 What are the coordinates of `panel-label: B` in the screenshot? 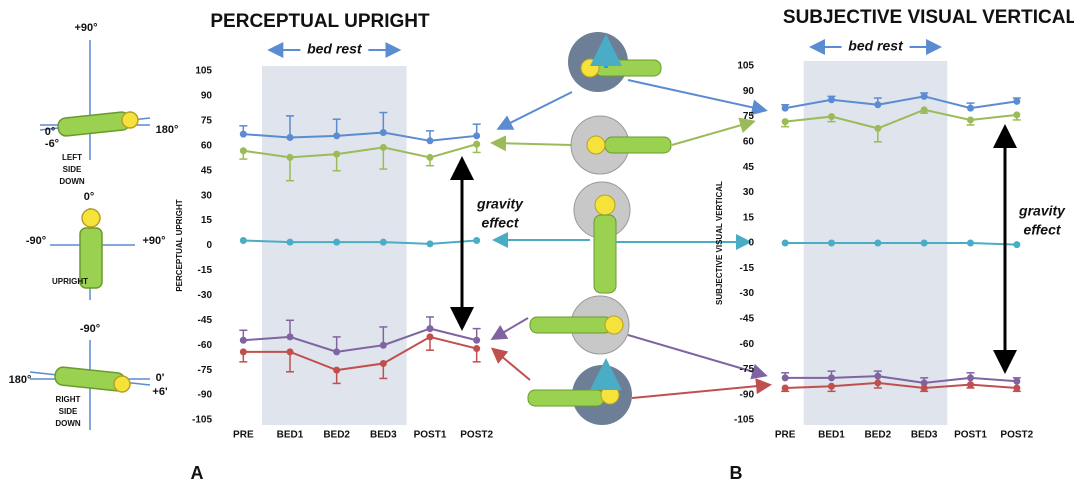 It's located at (736, 473).